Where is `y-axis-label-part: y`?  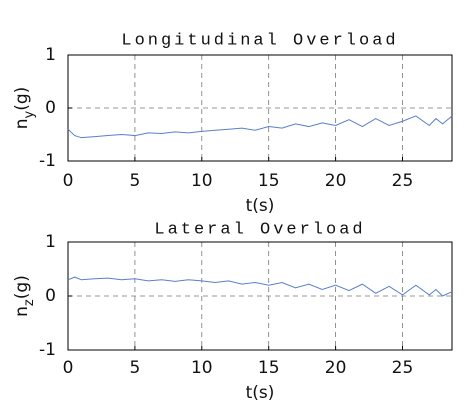 y-axis-label-part: y is located at coordinates (29, 114).